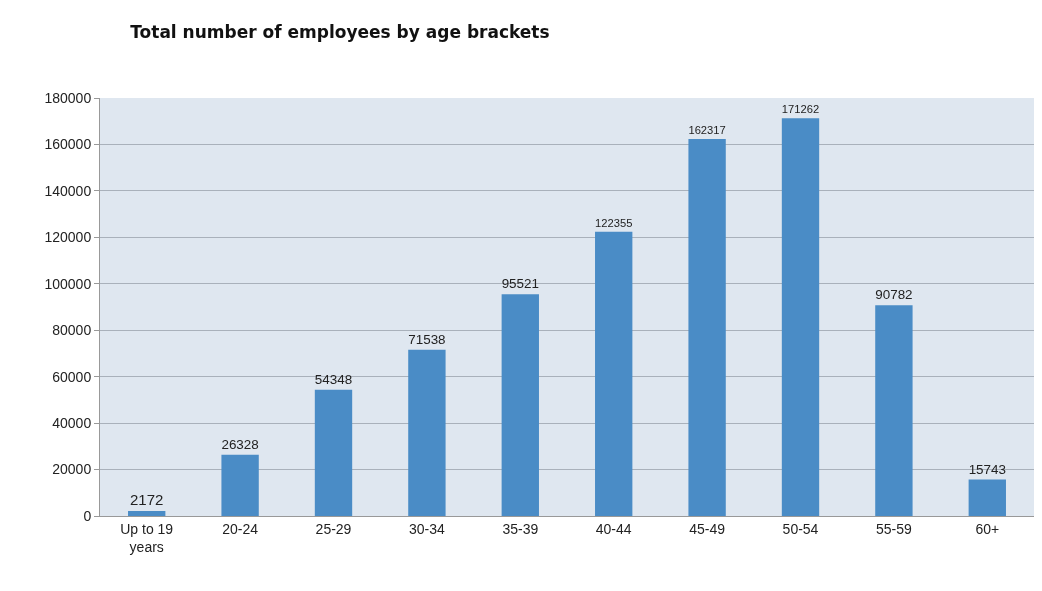 Image resolution: width=1042 pixels, height=591 pixels. I want to click on data-label: 90782, so click(894, 295).